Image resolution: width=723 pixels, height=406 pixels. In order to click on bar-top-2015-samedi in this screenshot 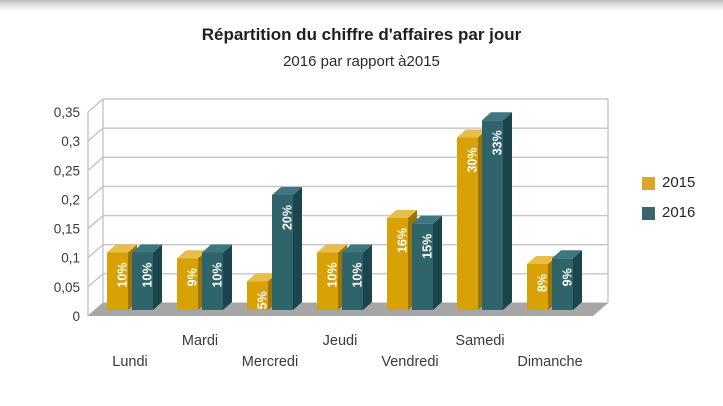, I will do `click(472, 133)`.